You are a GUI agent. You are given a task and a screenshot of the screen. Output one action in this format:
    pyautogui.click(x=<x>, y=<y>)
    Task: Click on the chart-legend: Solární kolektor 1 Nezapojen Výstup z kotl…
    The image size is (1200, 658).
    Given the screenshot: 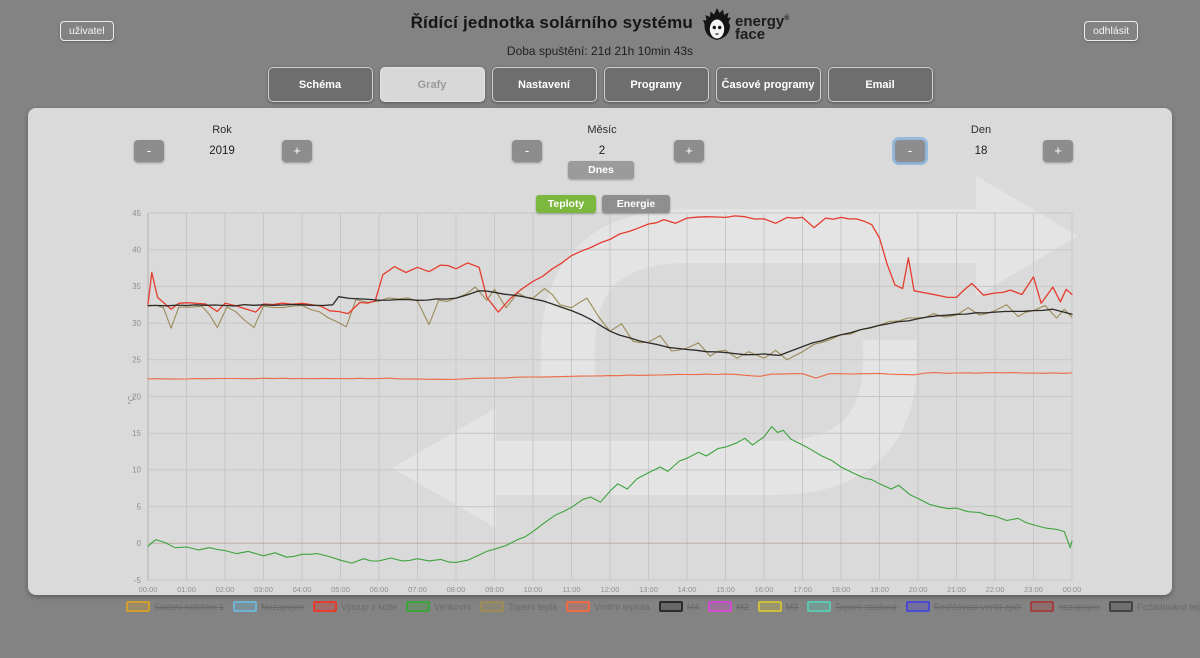 What is the action you would take?
    pyautogui.click(x=663, y=606)
    